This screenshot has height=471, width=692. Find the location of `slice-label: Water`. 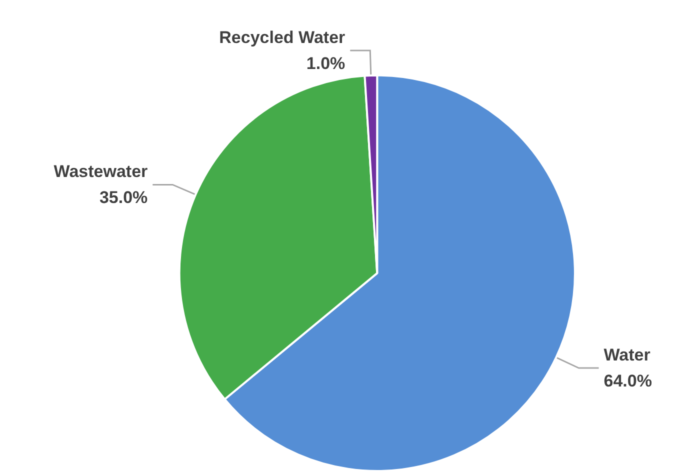

slice-label: Water is located at coordinates (627, 355).